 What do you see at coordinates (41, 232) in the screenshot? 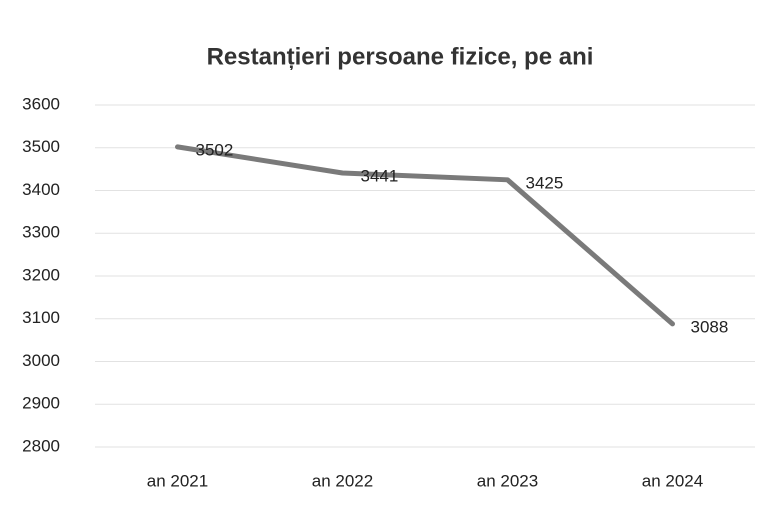
I see `y-tick-label: 3300` at bounding box center [41, 232].